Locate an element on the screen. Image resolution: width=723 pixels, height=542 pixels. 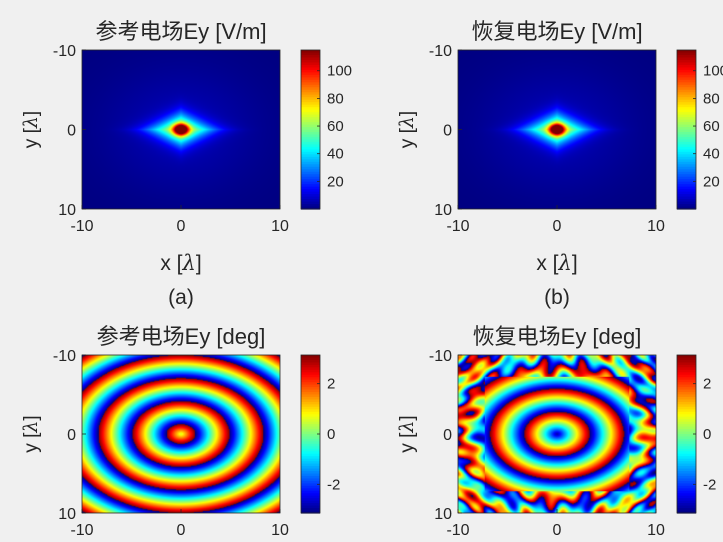
colorbar-tick-label: 40 is located at coordinates (335, 154).